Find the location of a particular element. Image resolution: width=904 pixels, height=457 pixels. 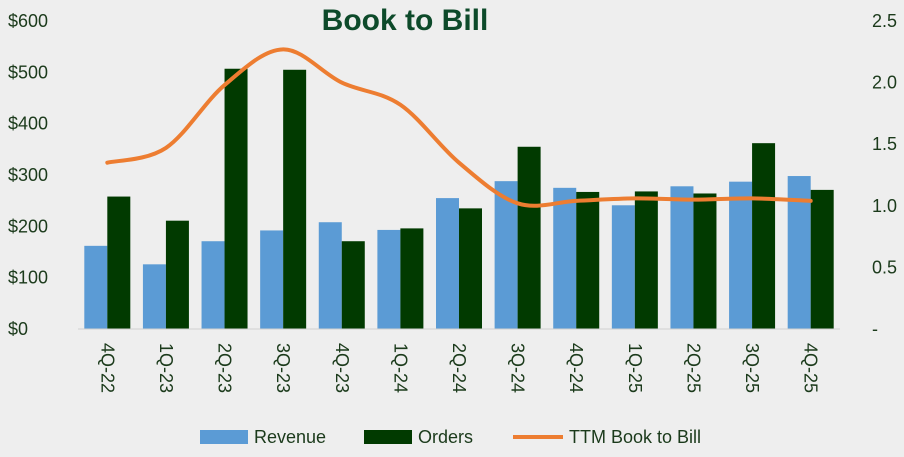

legend-label-orders: Orders is located at coordinates (445, 437).